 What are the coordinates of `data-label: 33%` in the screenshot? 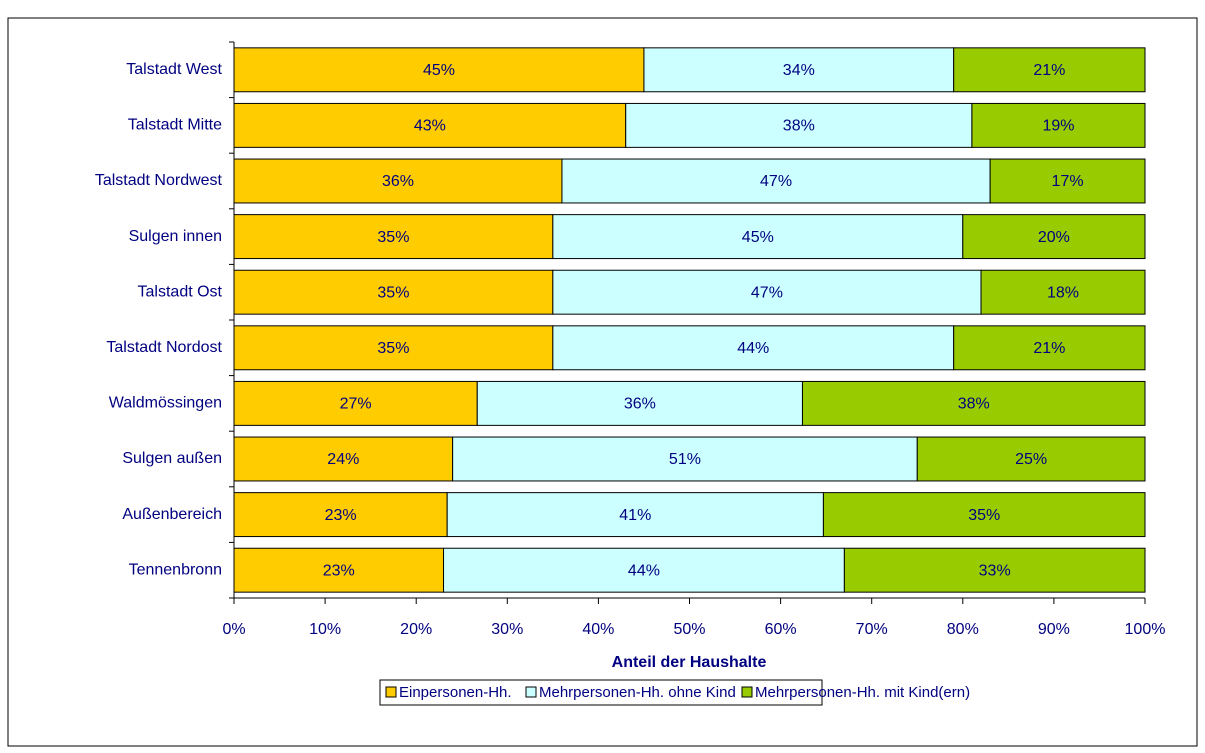 It's located at (995, 570).